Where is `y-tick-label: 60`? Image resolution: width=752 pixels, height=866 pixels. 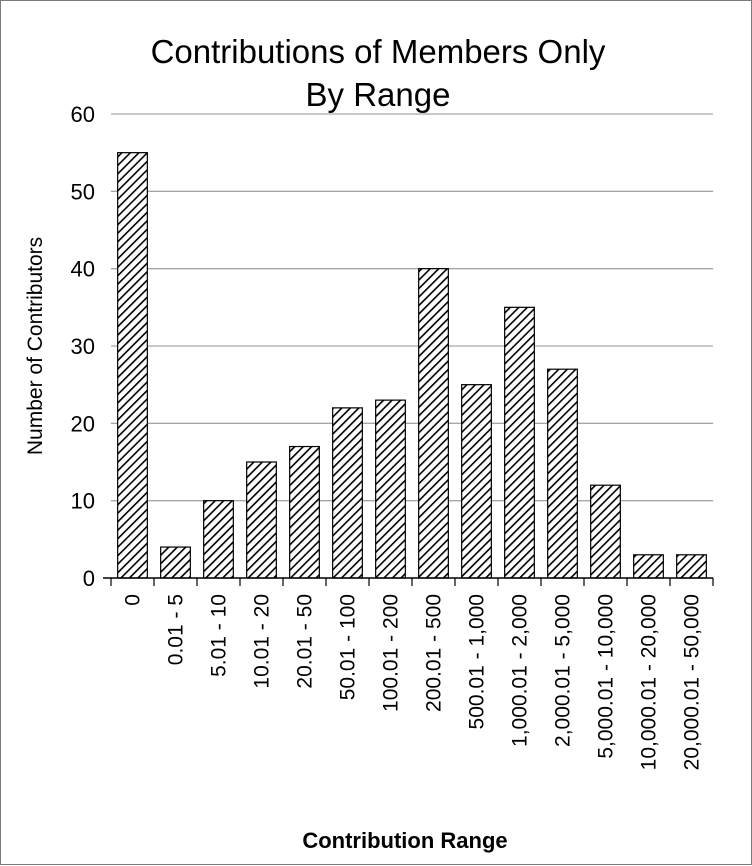 y-tick-label: 60 is located at coordinates (83, 114).